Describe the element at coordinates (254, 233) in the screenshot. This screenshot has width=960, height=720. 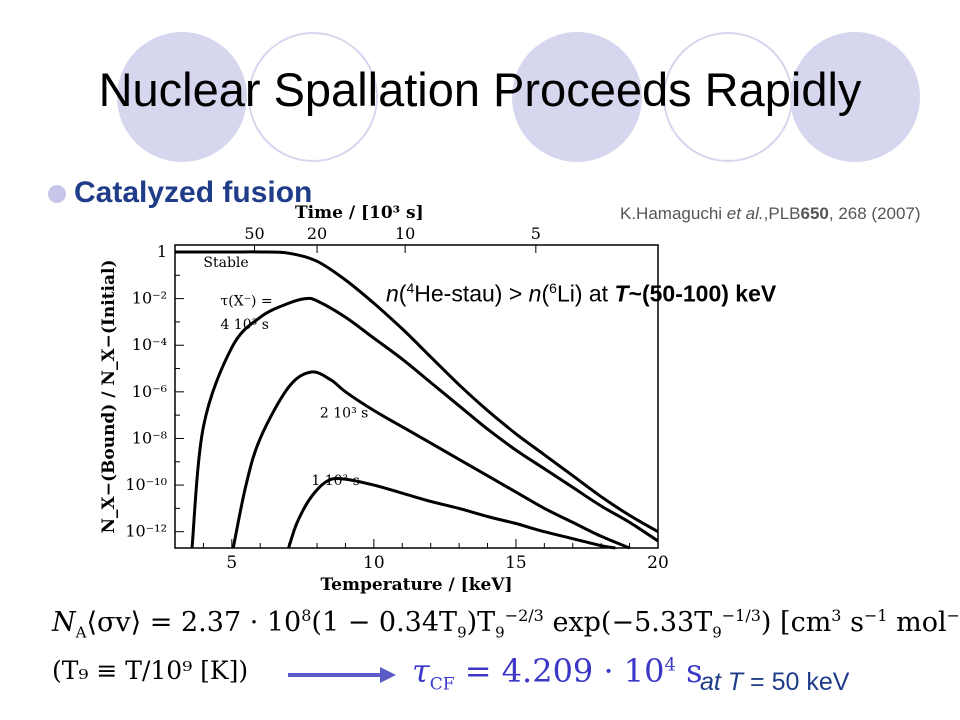
I see `top-tick-label: 50` at that location.